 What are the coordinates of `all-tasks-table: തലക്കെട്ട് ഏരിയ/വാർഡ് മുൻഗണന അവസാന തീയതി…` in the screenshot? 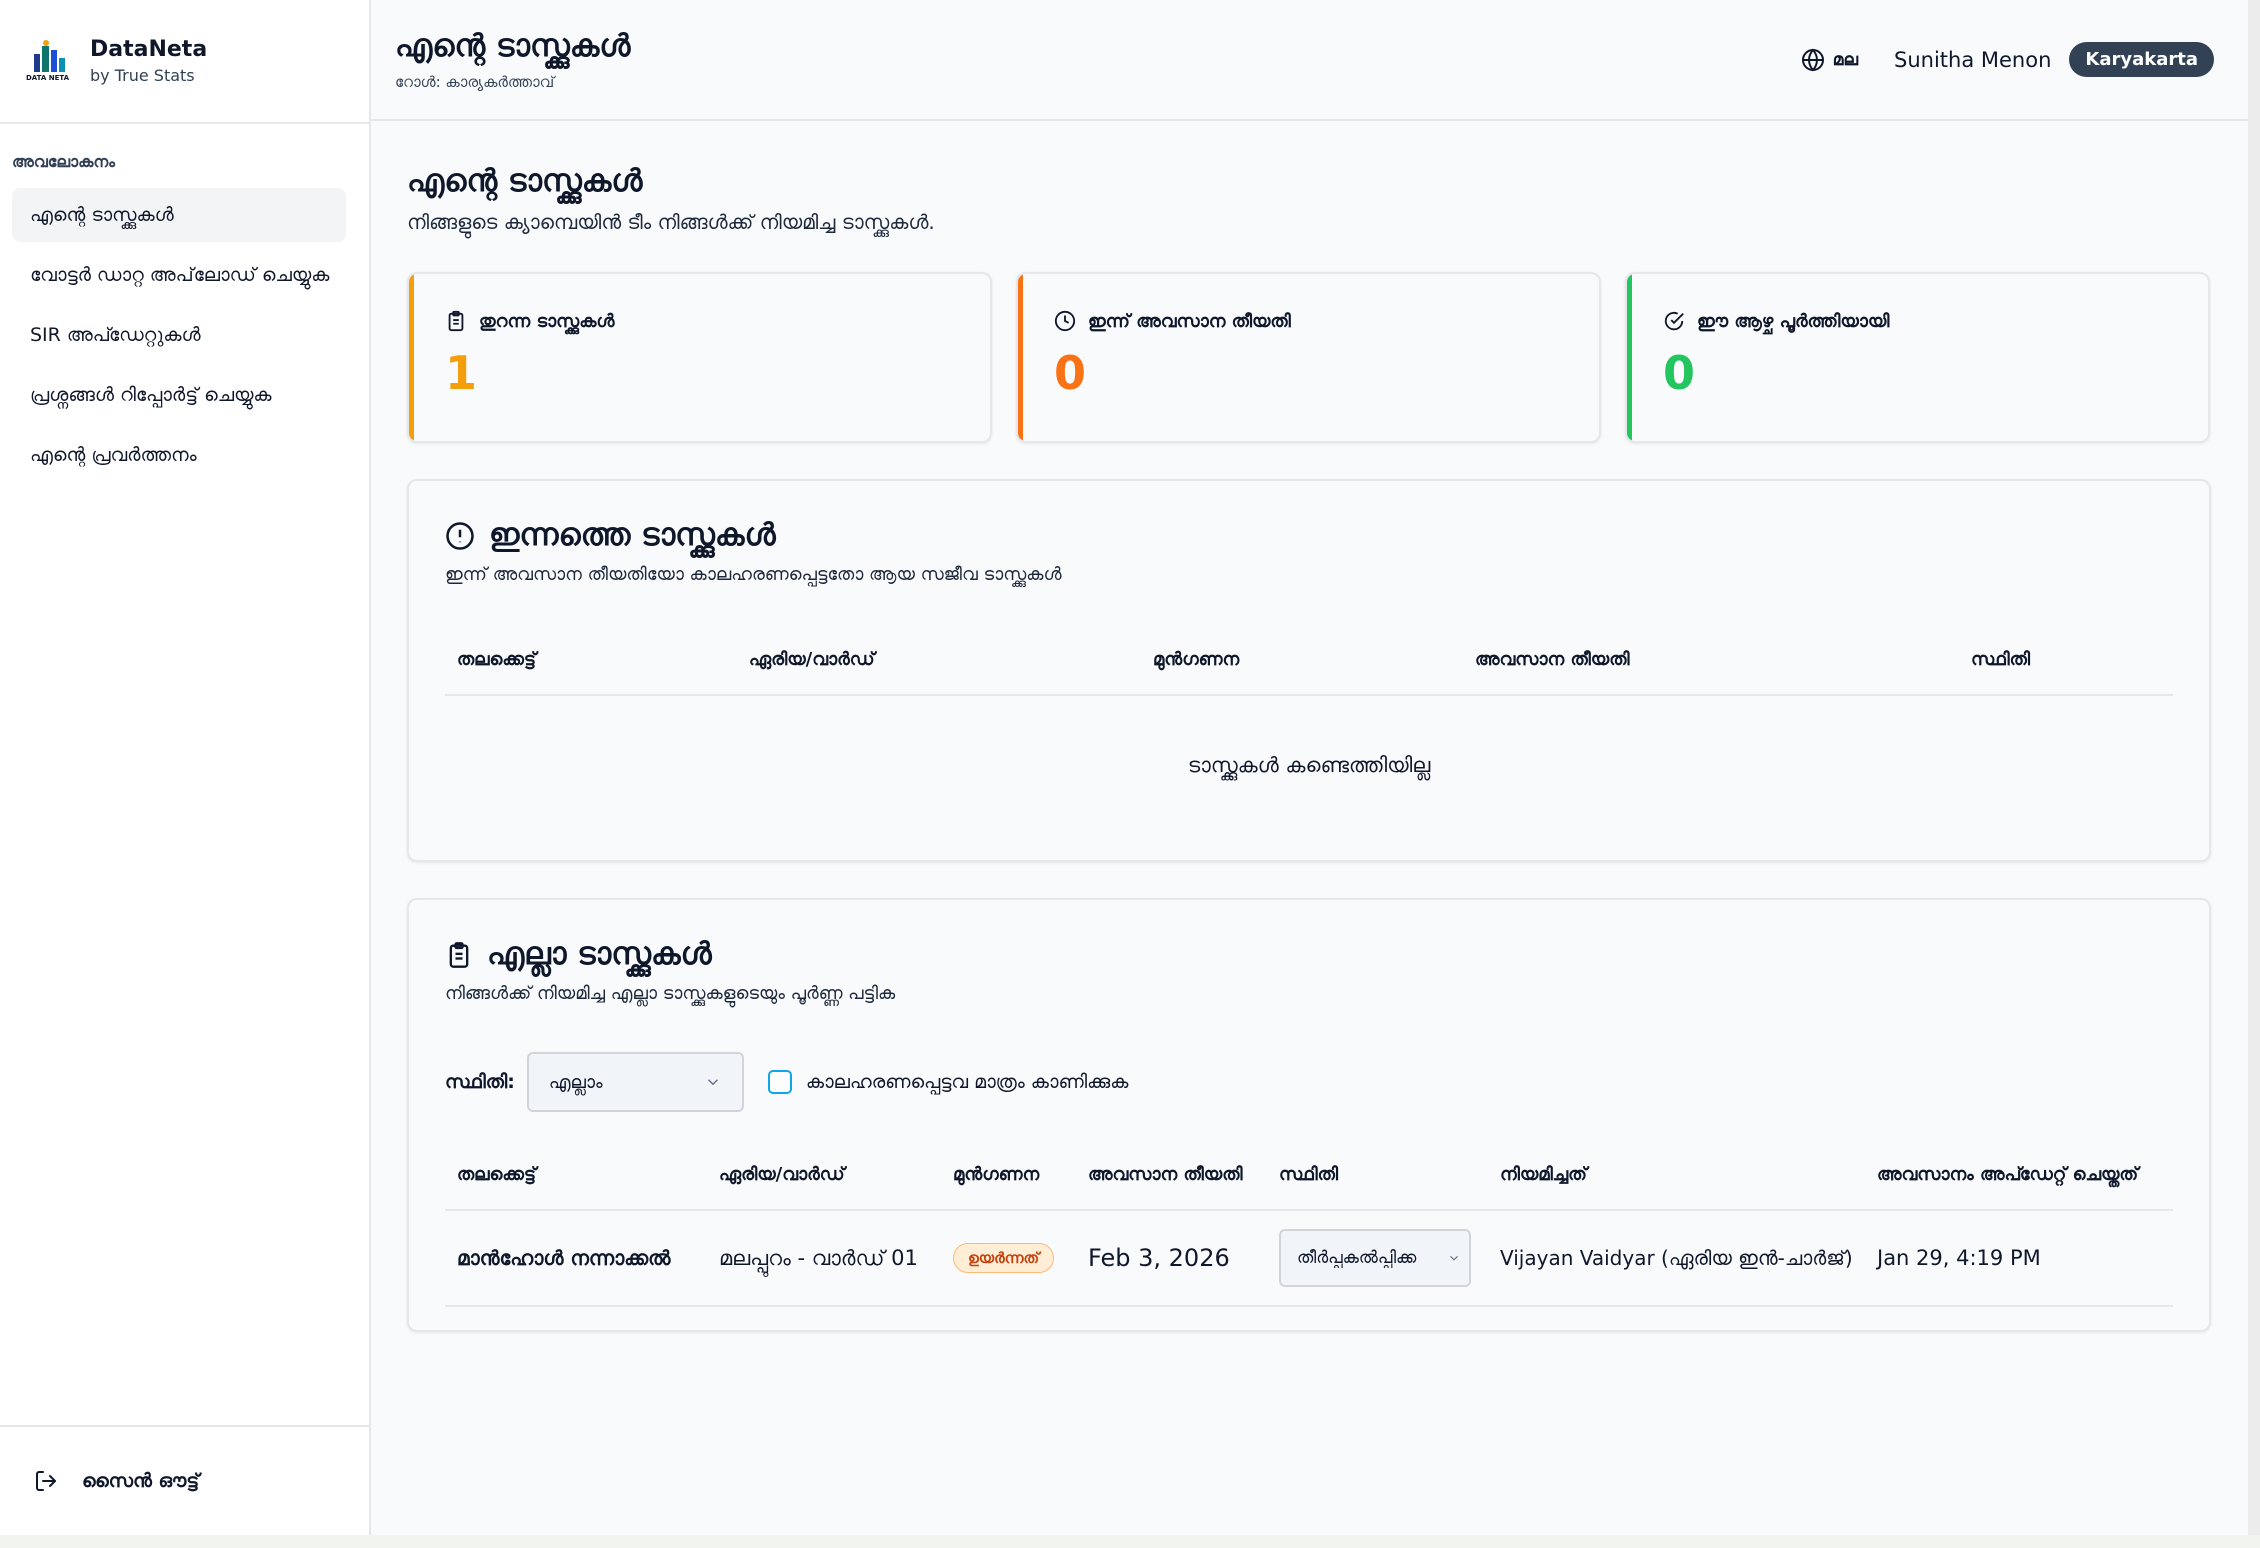 It's located at (1309, 1223).